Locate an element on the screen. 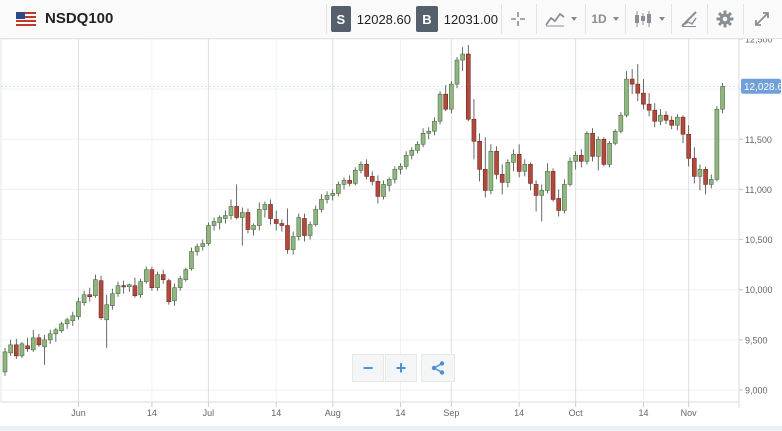  timeframe-label: 1D is located at coordinates (599, 19).